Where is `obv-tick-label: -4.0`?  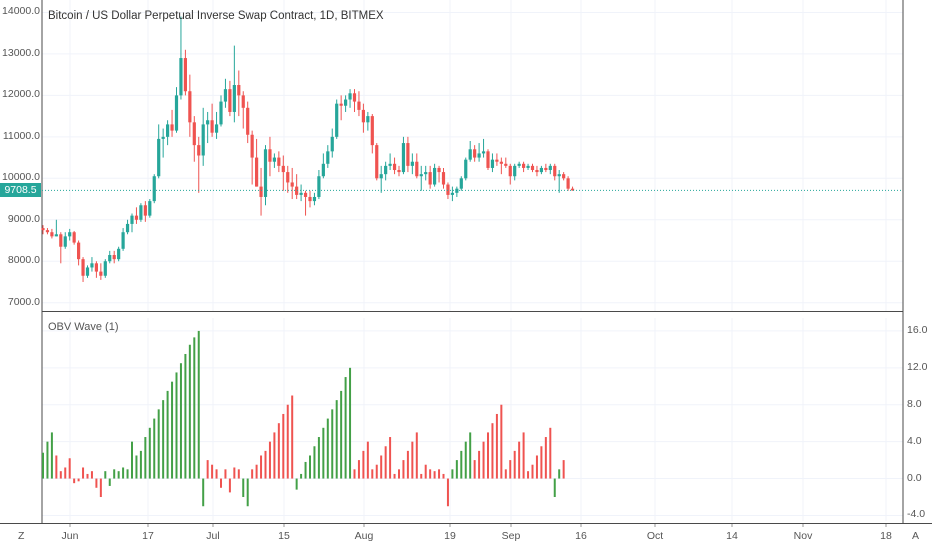
obv-tick-label: -4.0 is located at coordinates (916, 514).